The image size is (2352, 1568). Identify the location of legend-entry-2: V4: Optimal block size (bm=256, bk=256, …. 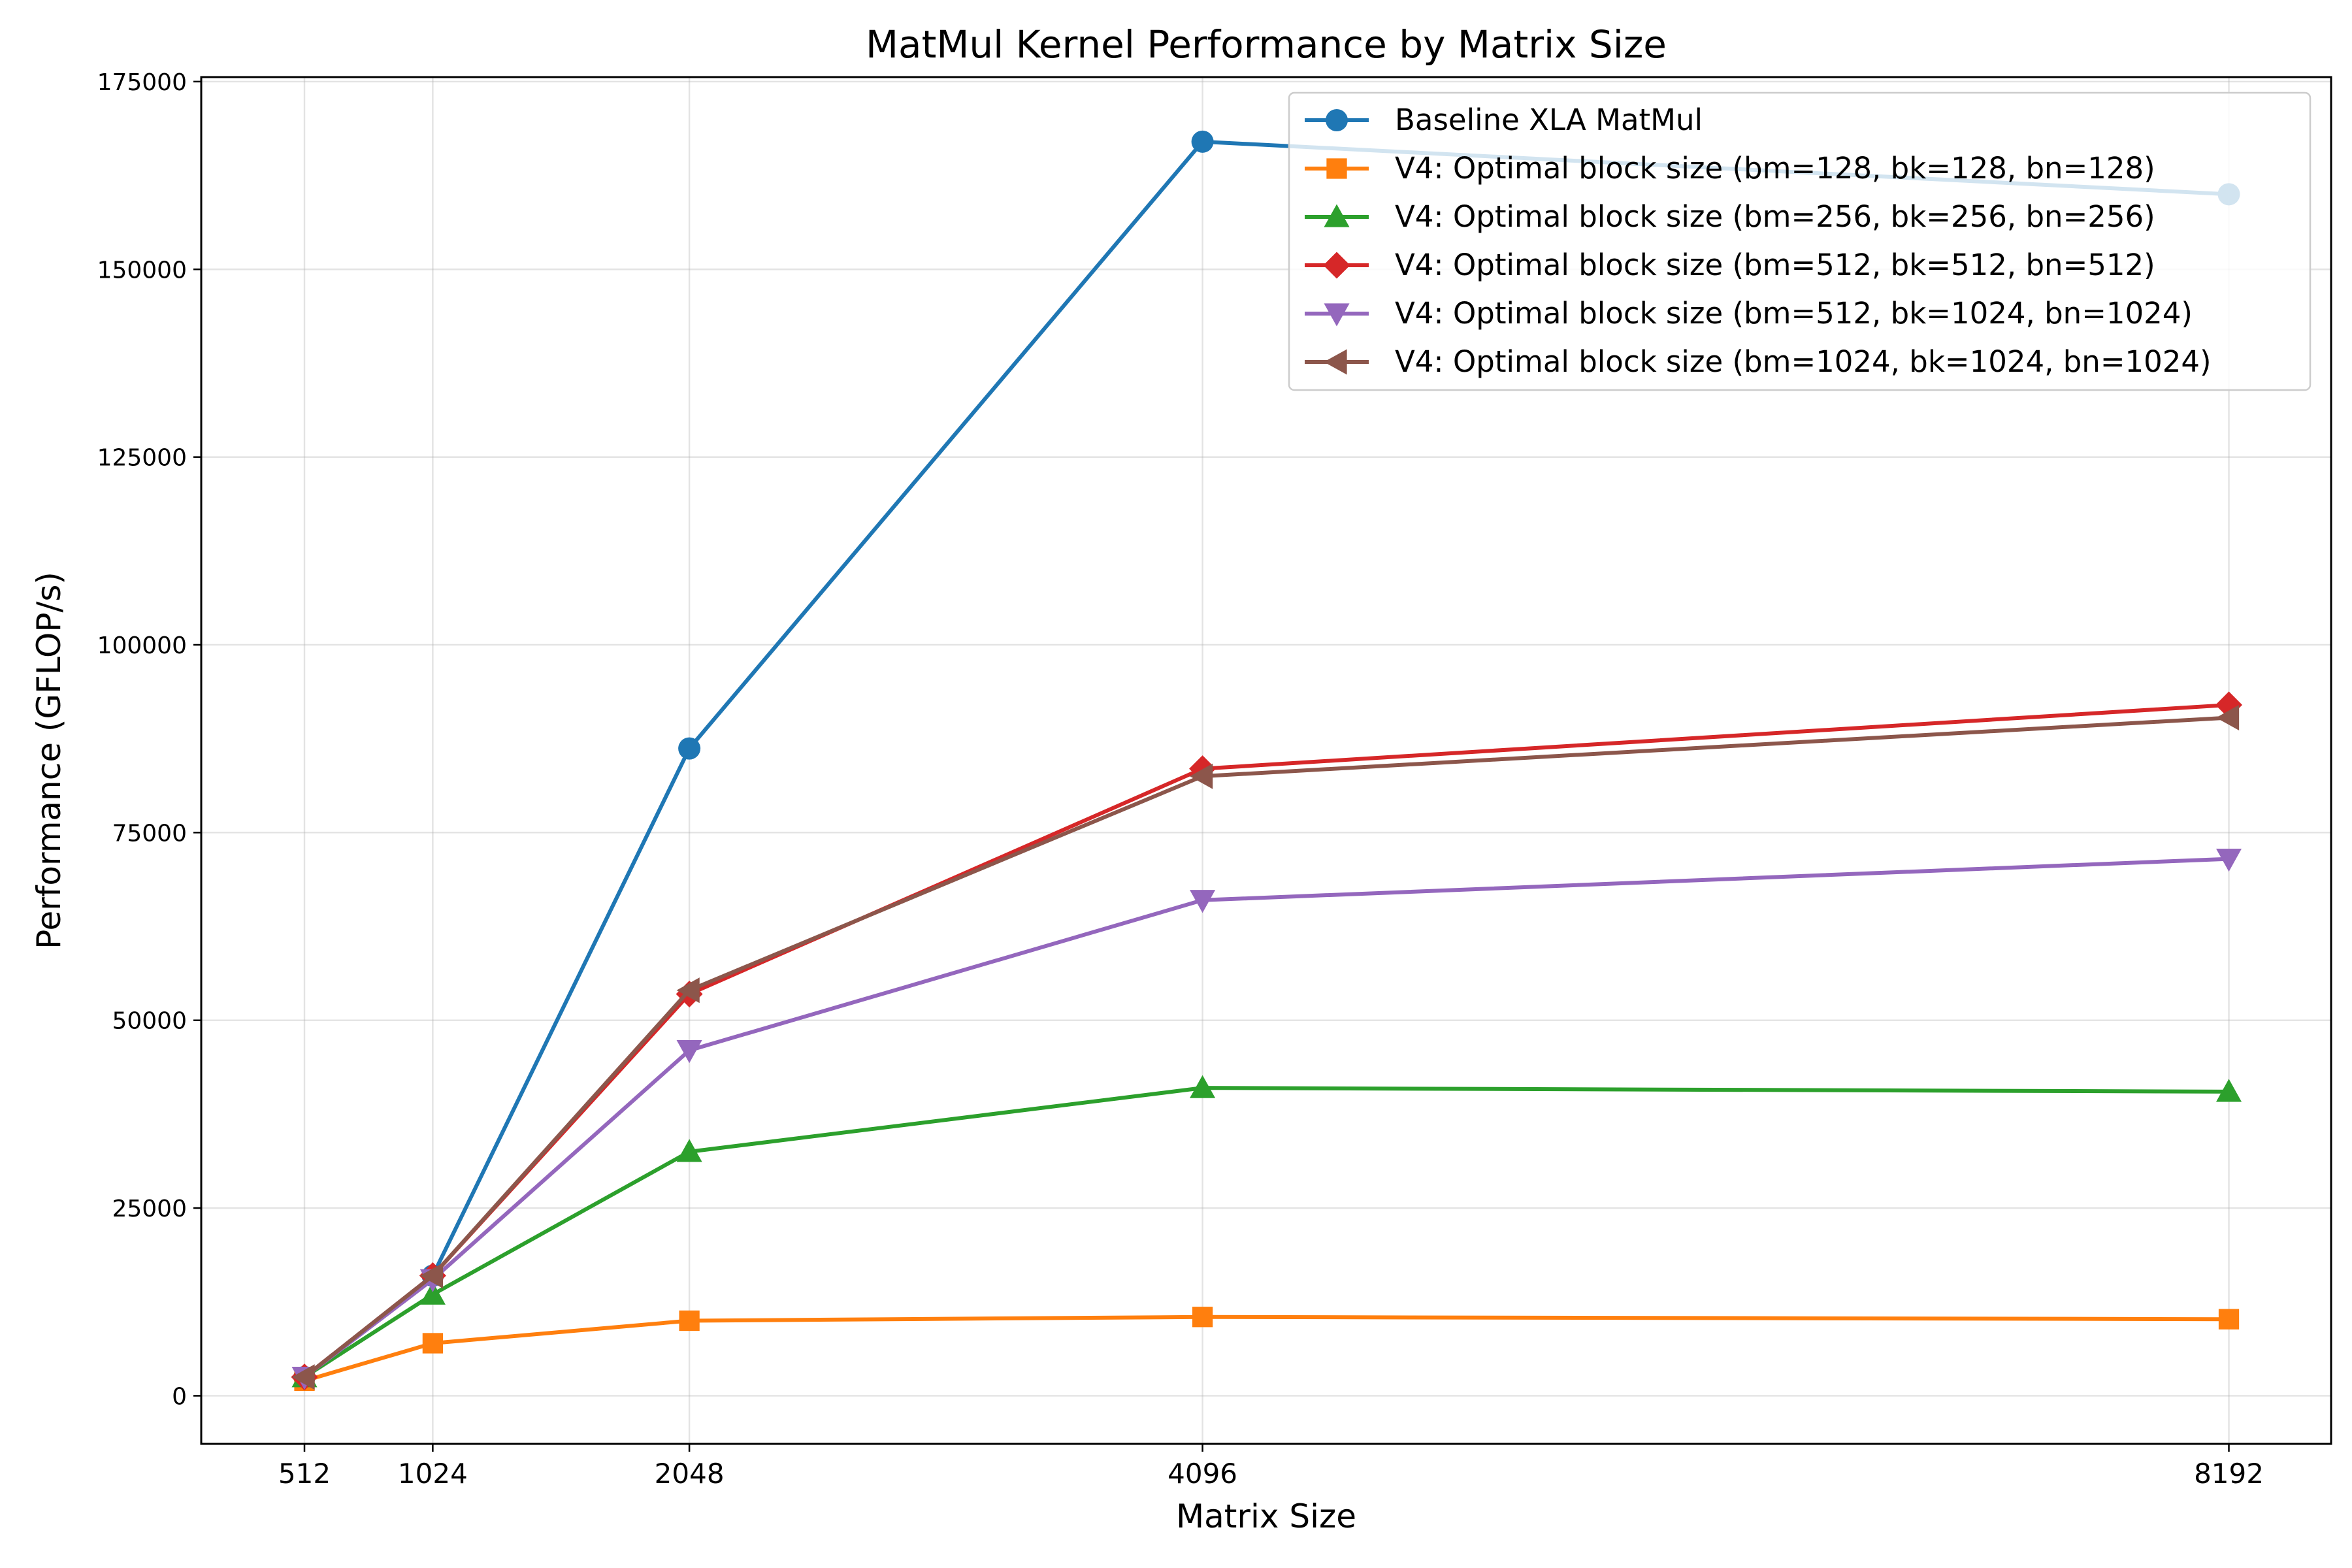
(1730, 216).